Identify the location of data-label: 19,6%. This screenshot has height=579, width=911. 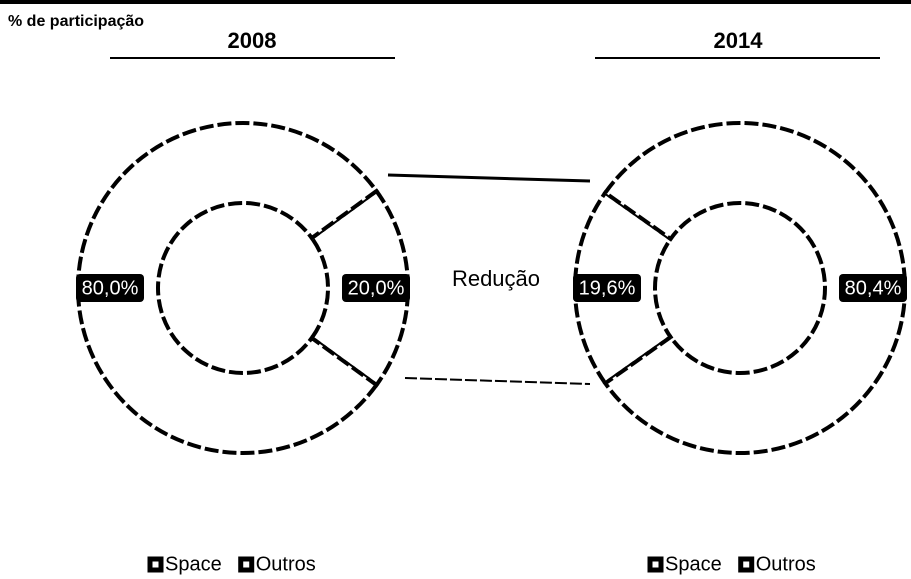
(607, 288).